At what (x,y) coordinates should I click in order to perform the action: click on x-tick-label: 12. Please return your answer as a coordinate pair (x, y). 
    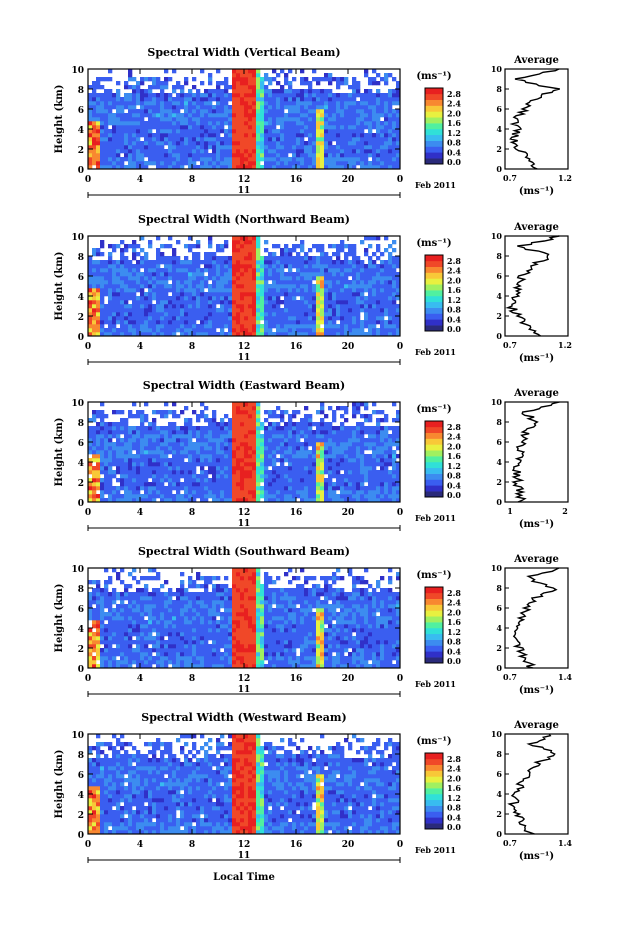
    Looking at the image, I should click on (244, 180).